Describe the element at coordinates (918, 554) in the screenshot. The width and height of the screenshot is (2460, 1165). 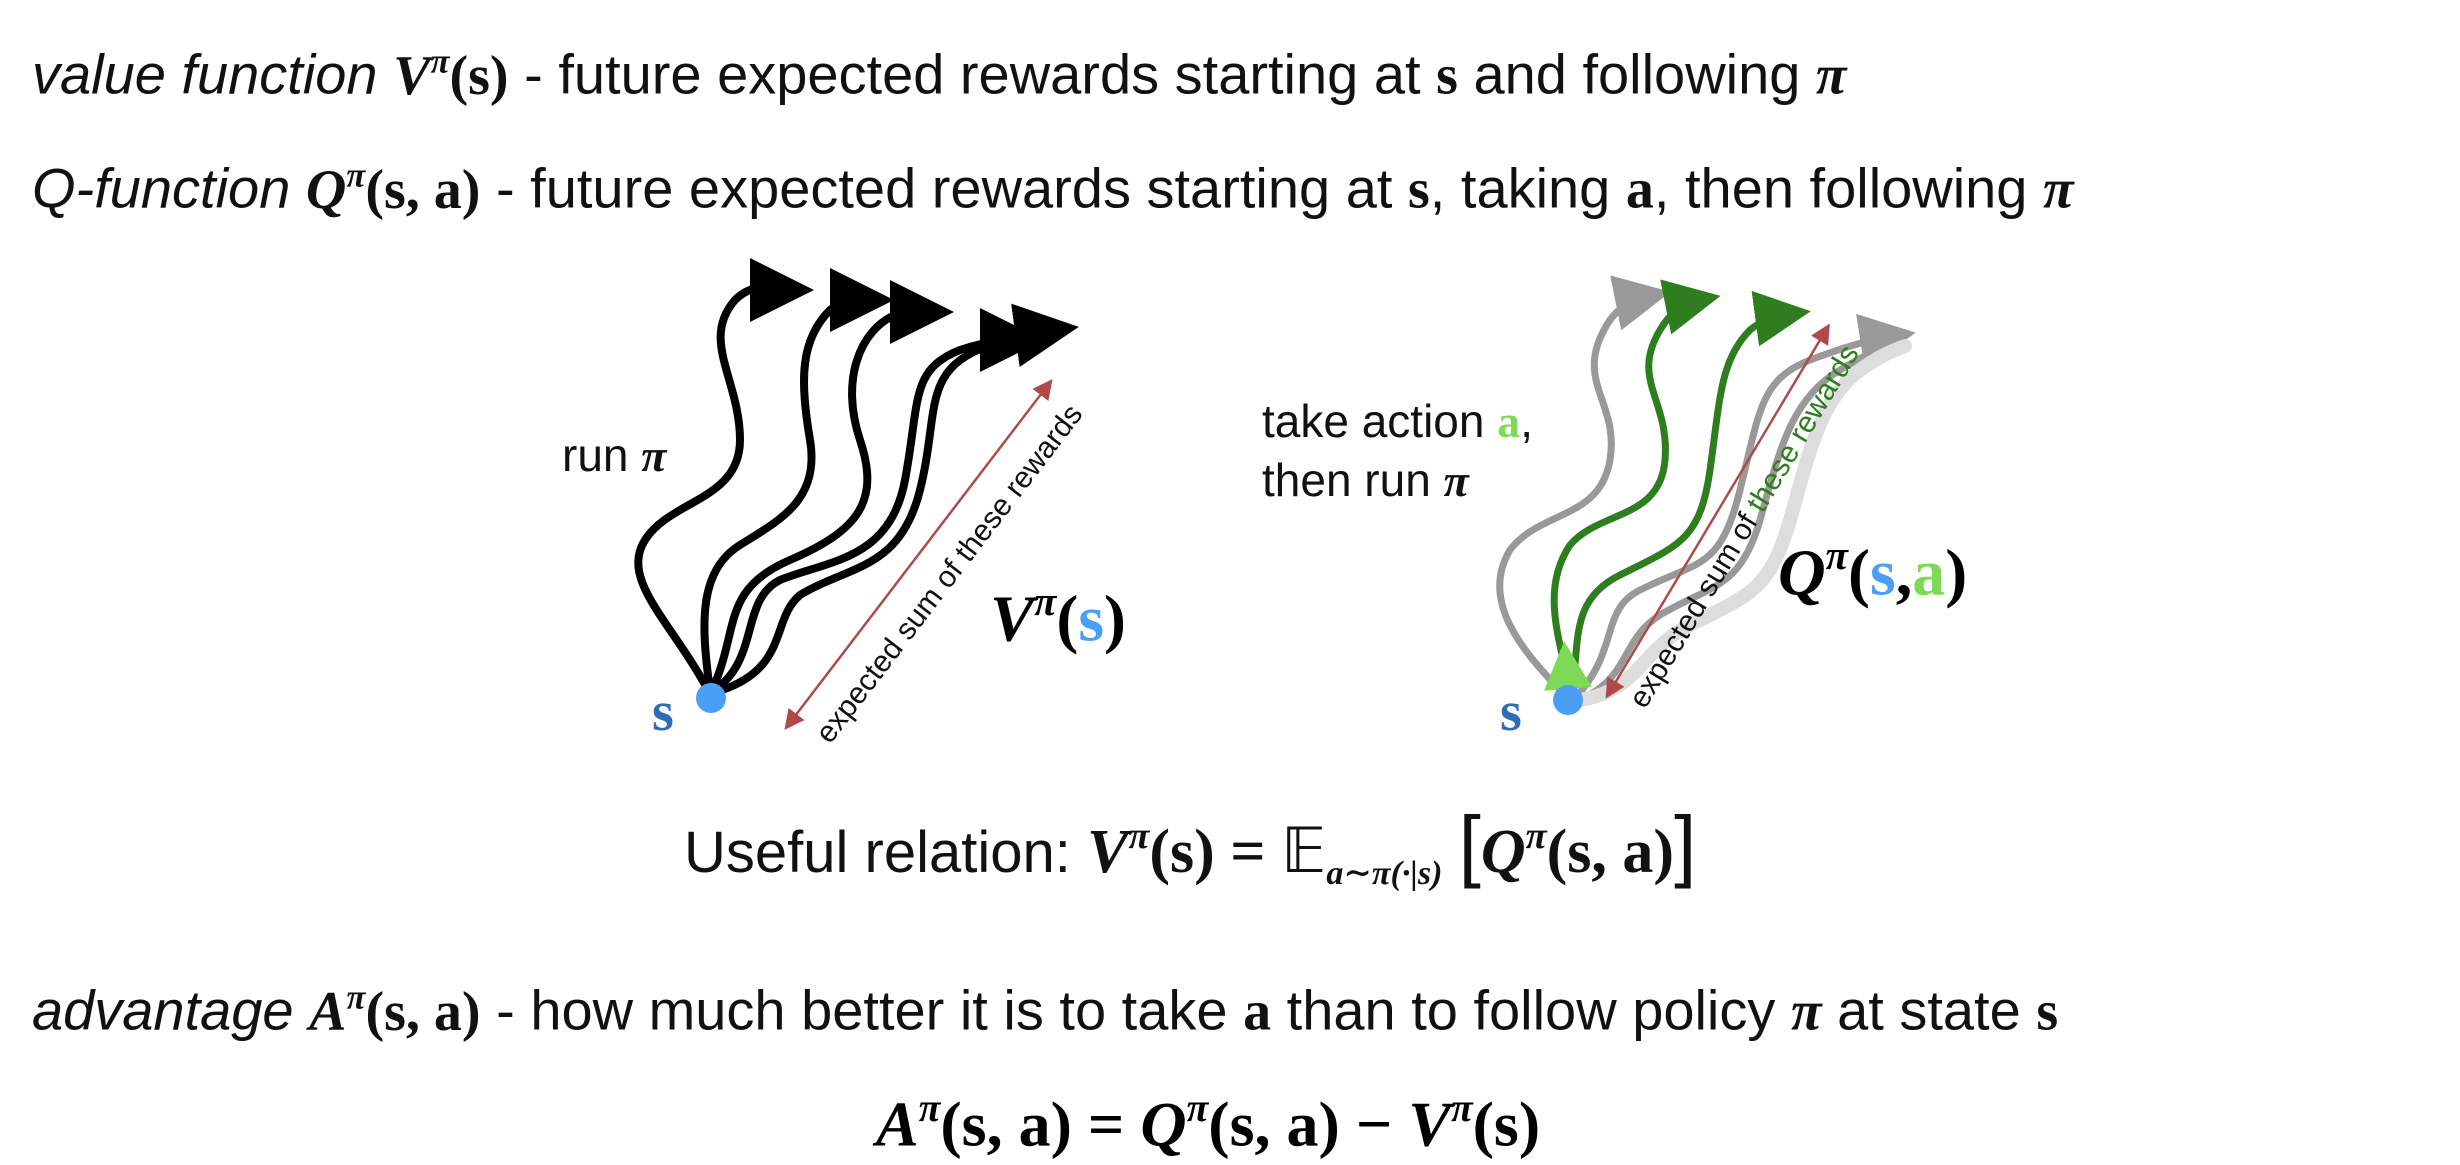
I see `left-expected-arrow` at that location.